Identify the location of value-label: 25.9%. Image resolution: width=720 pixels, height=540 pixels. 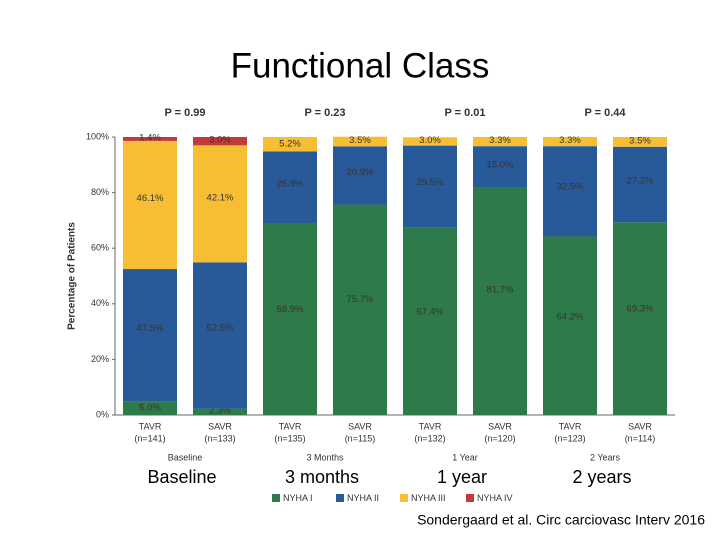
(290, 183).